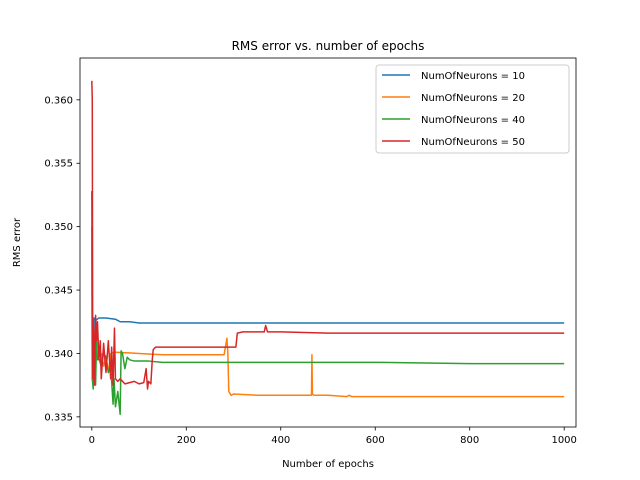  What do you see at coordinates (328, 46) in the screenshot?
I see `chart-title: RMS error vs. number of epochs` at bounding box center [328, 46].